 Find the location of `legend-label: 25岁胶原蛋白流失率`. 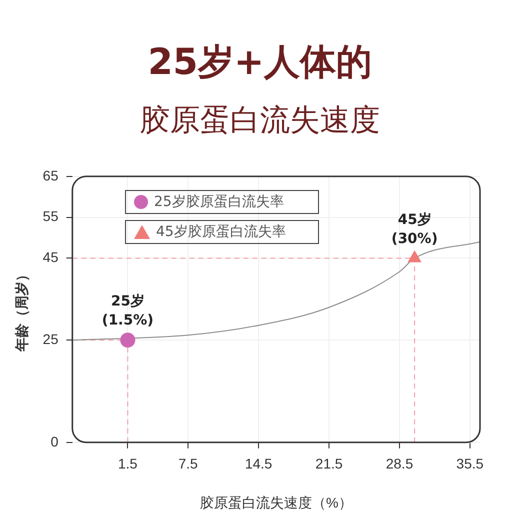

legend-label: 25岁胶原蛋白流失率 is located at coordinates (219, 202).